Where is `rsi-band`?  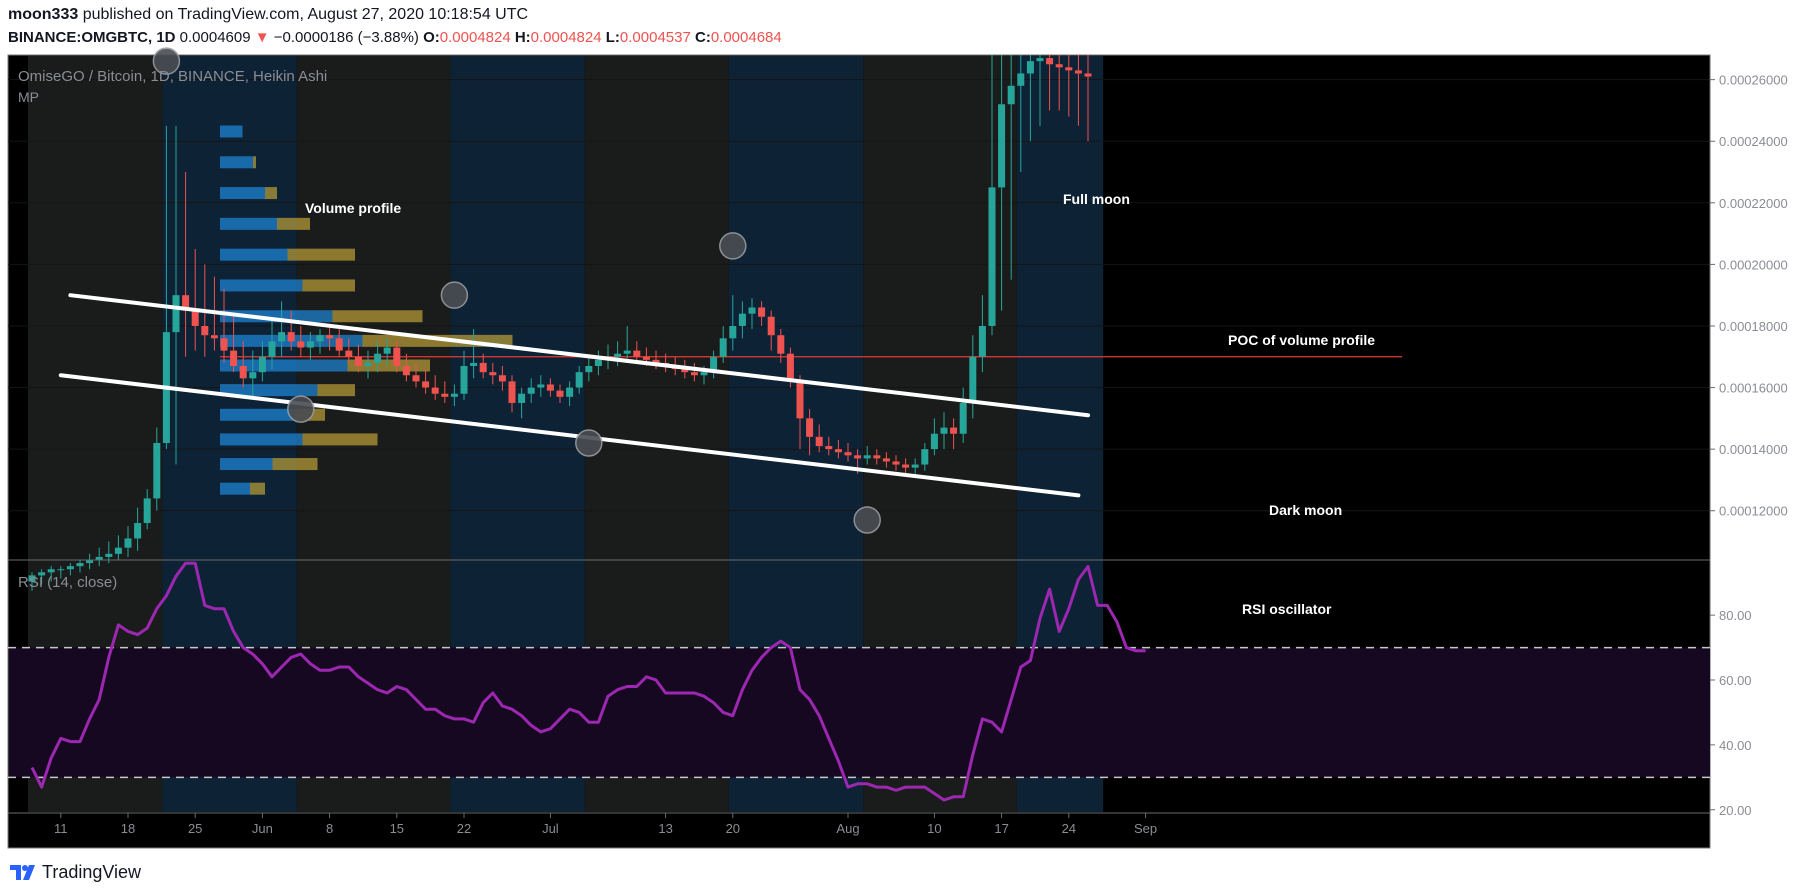
rsi-band is located at coordinates (859, 712).